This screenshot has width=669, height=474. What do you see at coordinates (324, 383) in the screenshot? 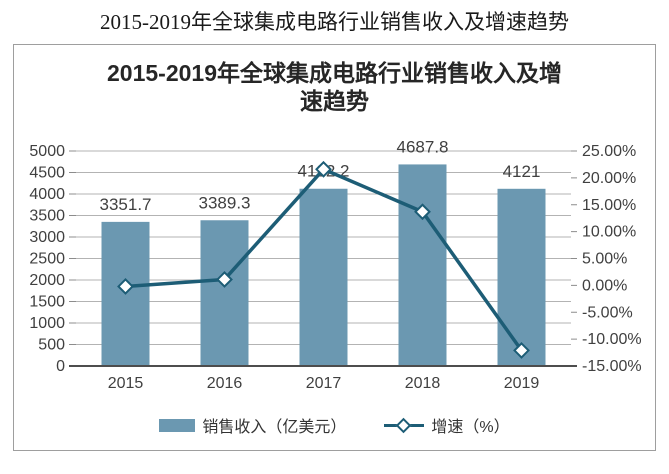
I see `x-axis-label: 2017` at bounding box center [324, 383].